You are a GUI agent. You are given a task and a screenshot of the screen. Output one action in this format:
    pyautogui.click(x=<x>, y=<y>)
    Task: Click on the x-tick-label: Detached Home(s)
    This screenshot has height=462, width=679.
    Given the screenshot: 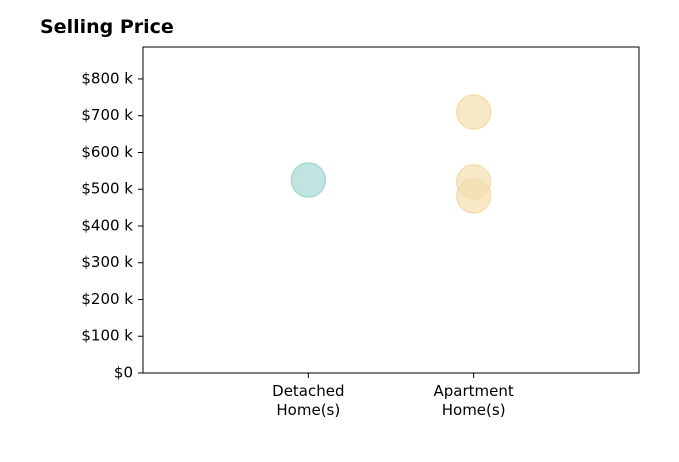 What is the action you would take?
    pyautogui.click(x=308, y=400)
    